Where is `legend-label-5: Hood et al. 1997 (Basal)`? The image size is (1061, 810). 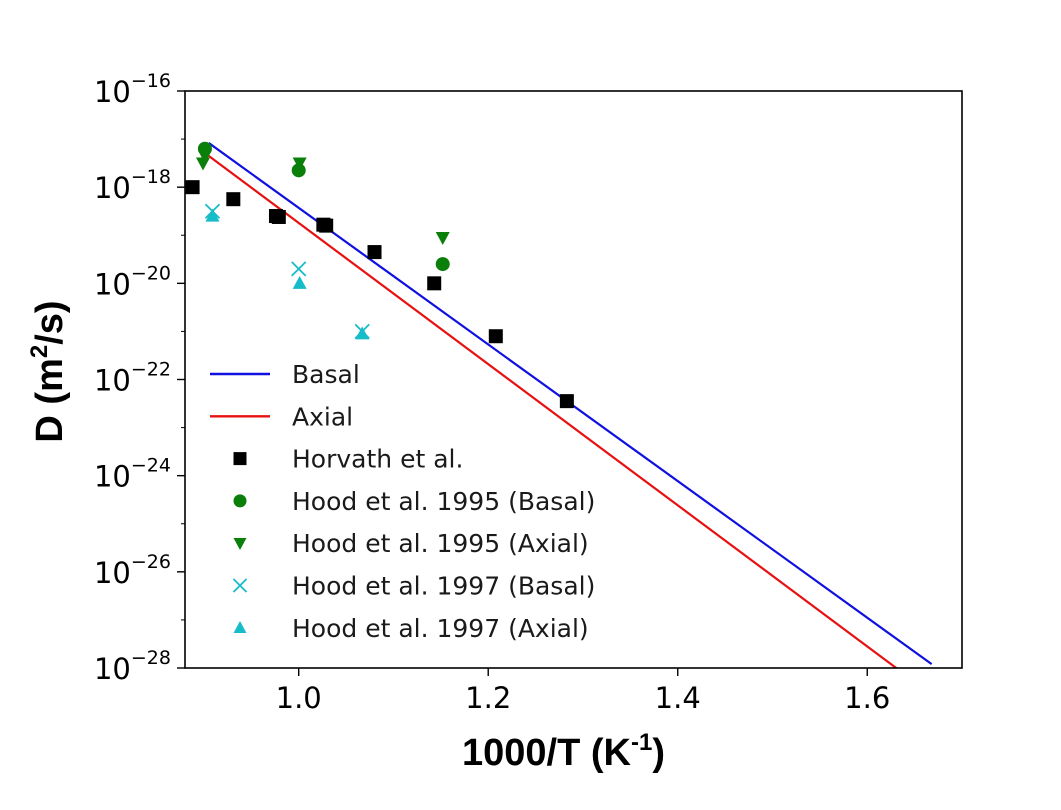
legend-label-5: Hood et al. 1997 (Basal) is located at coordinates (443, 586).